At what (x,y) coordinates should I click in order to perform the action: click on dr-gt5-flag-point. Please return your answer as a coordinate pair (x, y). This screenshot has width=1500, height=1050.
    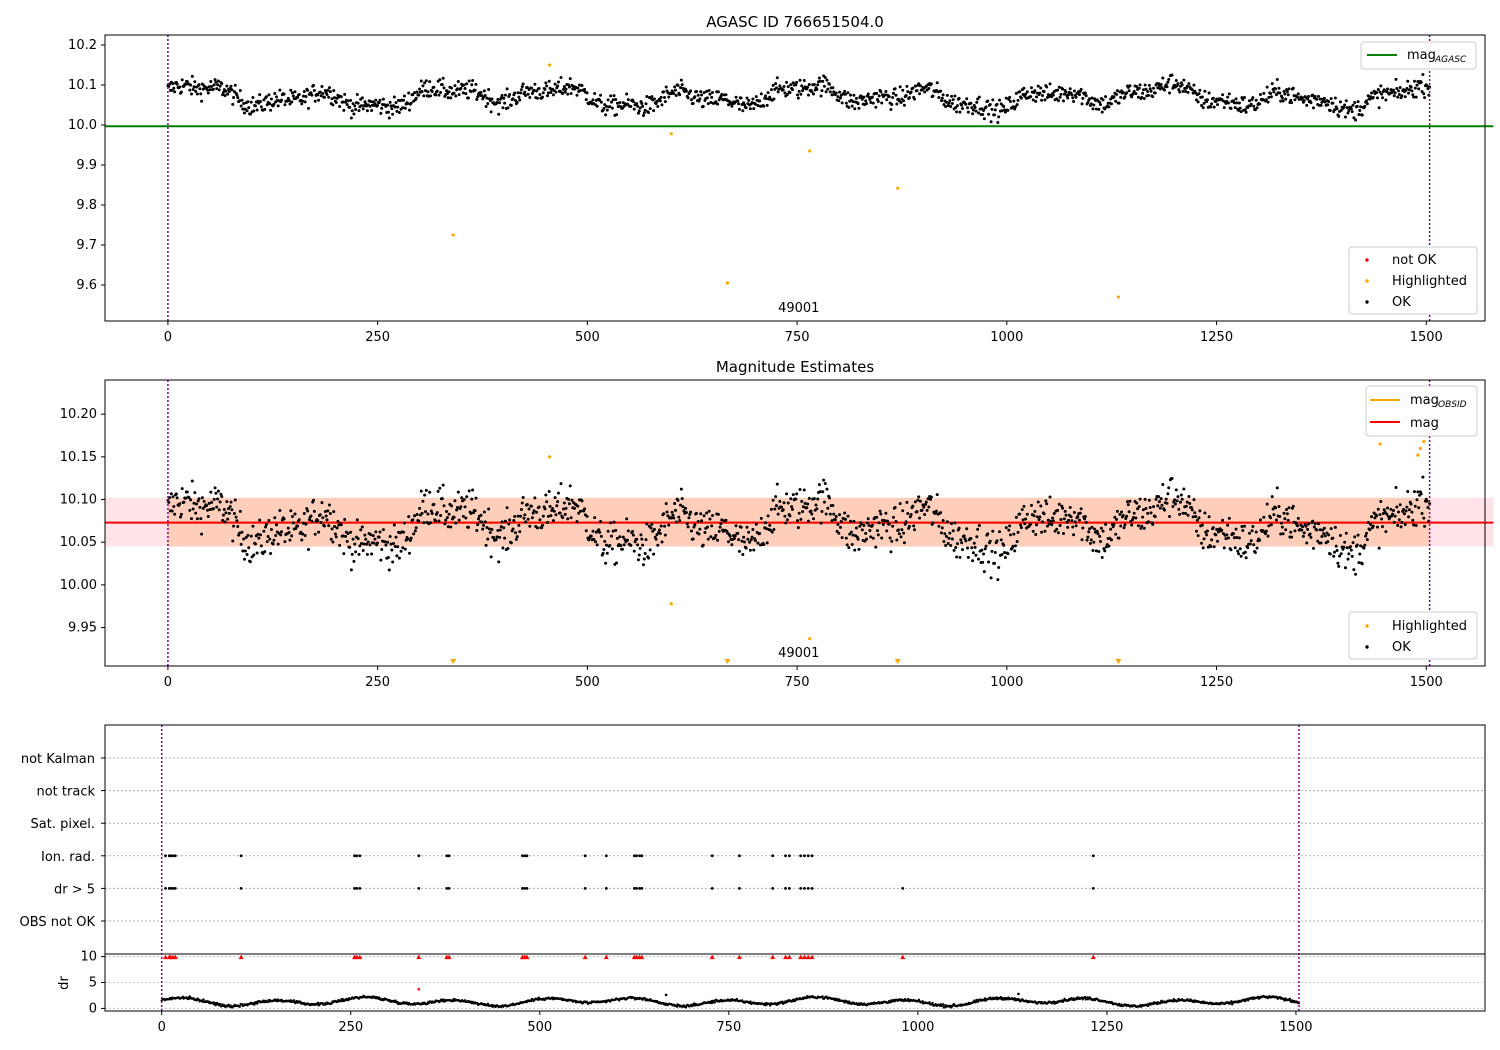
    Looking at the image, I should click on (173, 888).